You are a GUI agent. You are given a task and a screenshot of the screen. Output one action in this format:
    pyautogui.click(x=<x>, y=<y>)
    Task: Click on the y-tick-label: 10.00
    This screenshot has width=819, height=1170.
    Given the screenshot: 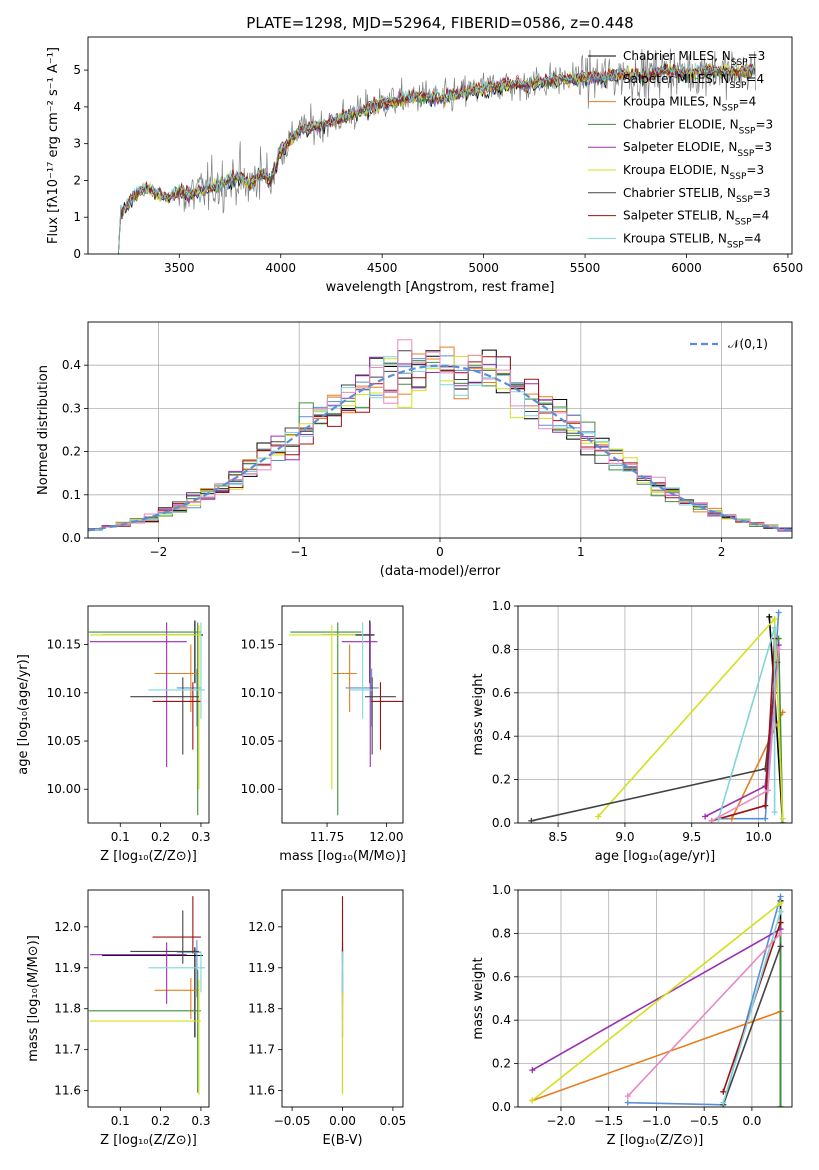 What is the action you would take?
    pyautogui.click(x=64, y=789)
    